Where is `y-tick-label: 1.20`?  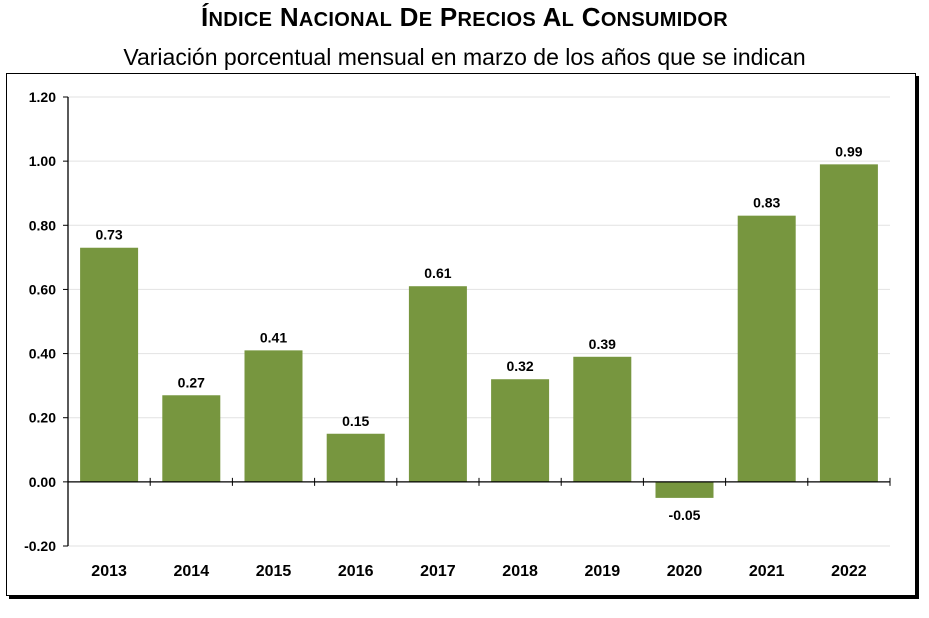 y-tick-label: 1.20 is located at coordinates (42, 97).